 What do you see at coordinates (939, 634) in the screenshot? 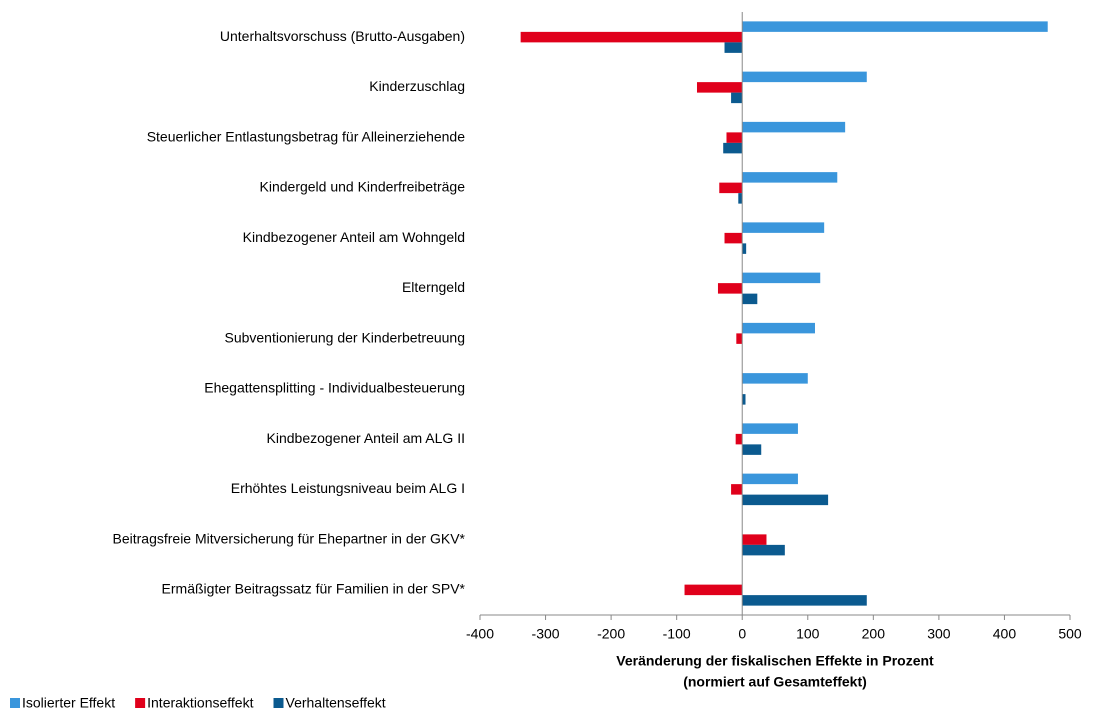
I see `x-tick-label: 300` at bounding box center [939, 634].